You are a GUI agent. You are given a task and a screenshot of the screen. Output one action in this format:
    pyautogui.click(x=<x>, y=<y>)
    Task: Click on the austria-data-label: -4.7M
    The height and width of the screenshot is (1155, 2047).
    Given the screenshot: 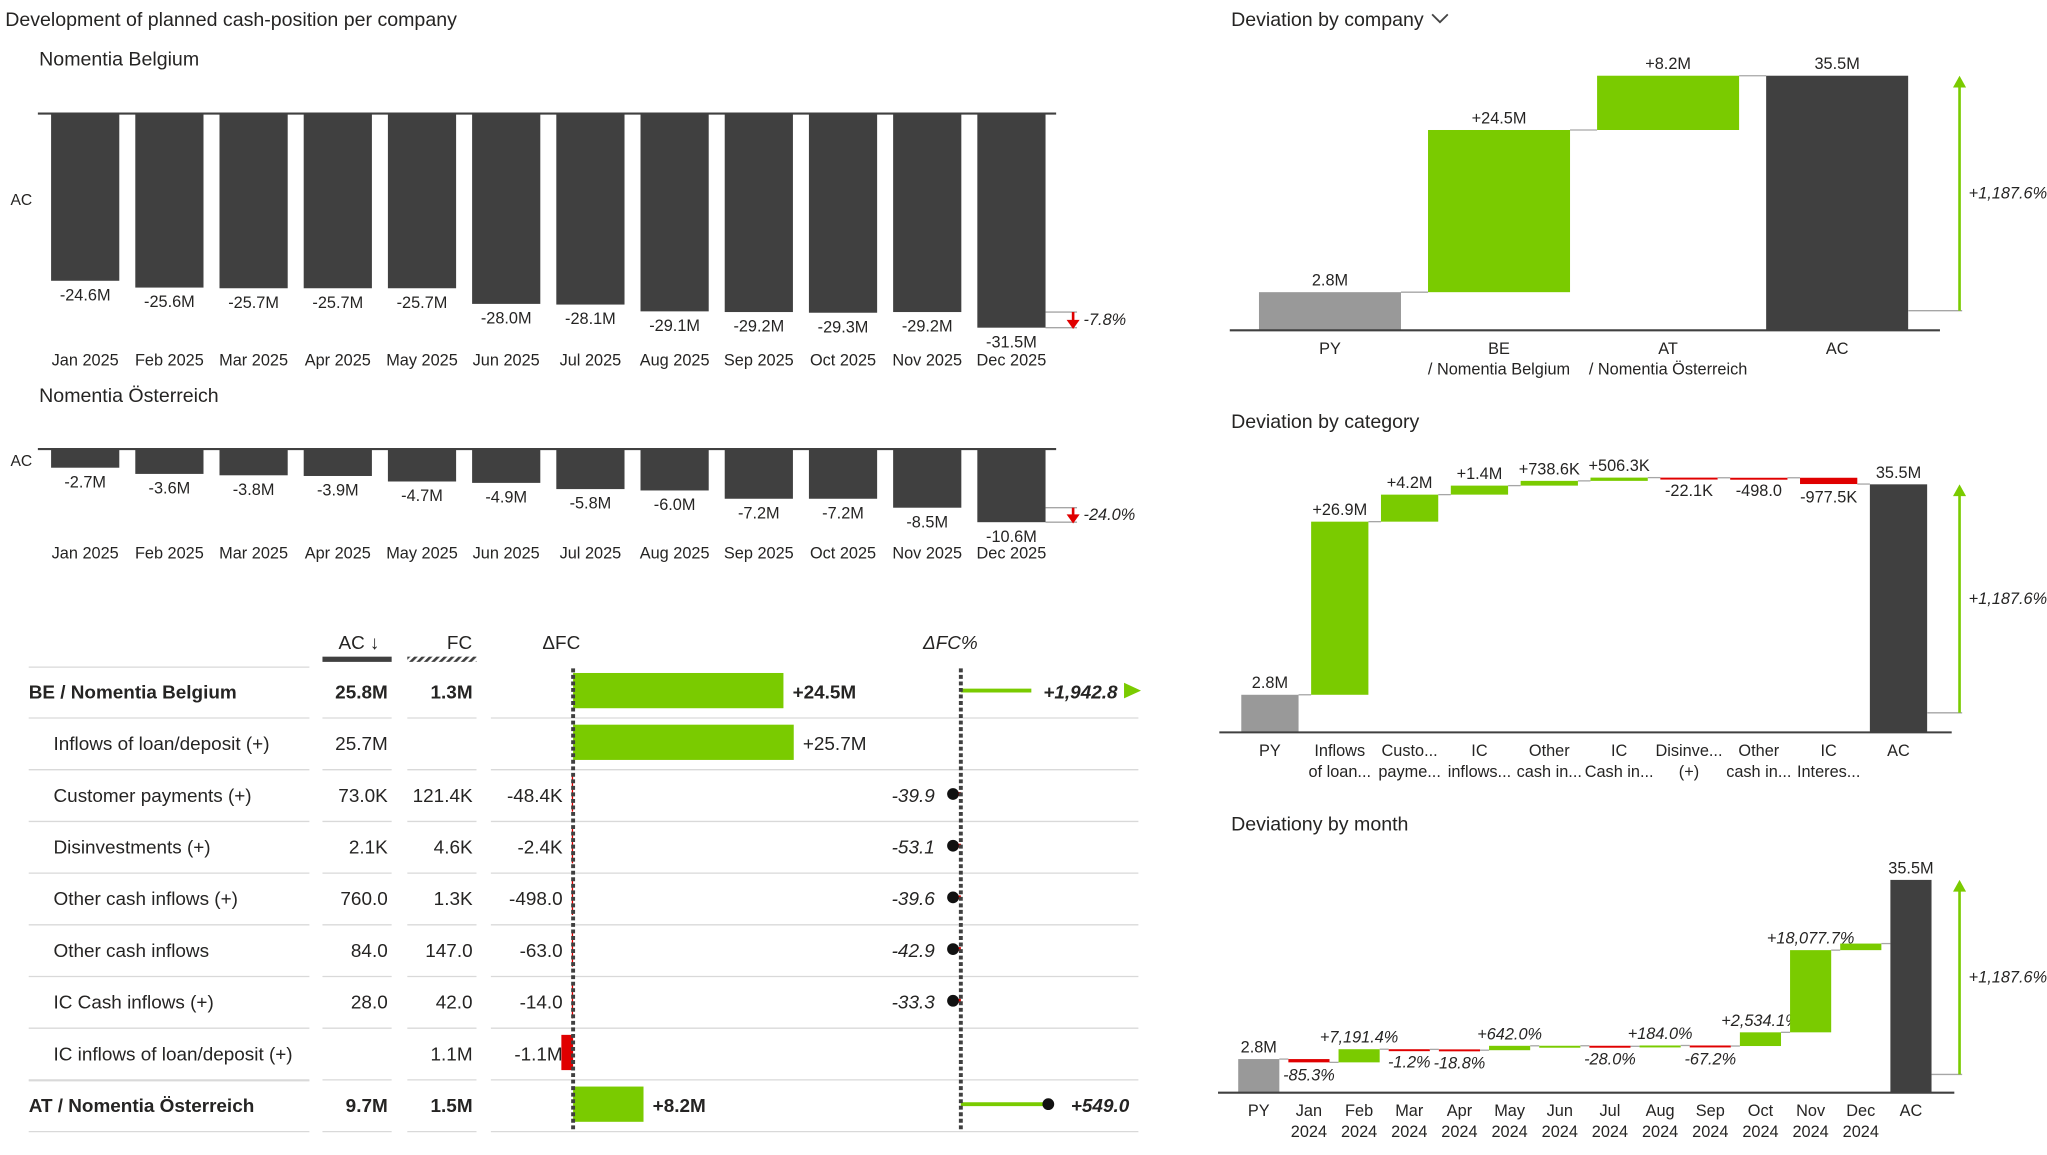 What is the action you would take?
    pyautogui.click(x=422, y=496)
    